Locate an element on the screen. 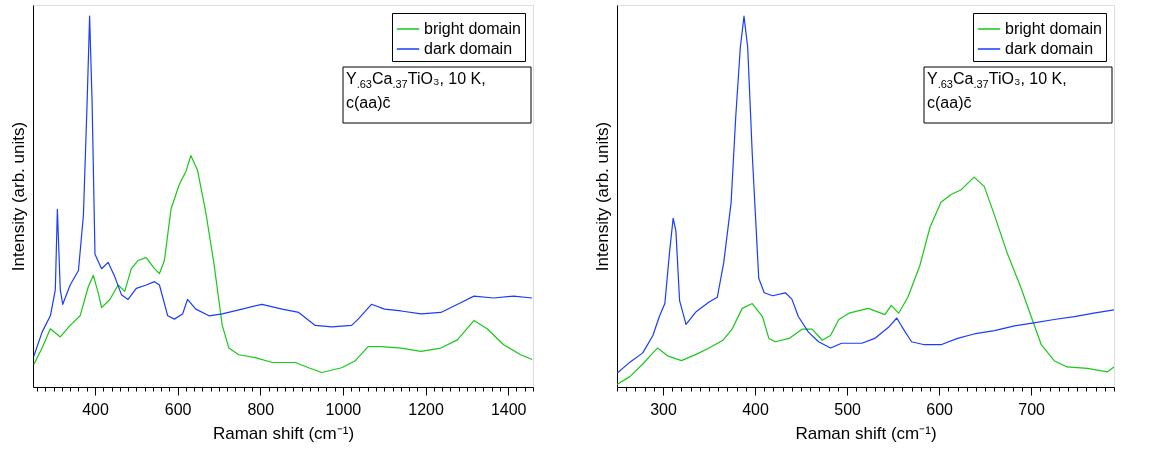 Image resolution: width=1155 pixels, height=471 pixels. x-tick-label: 500 is located at coordinates (848, 409).